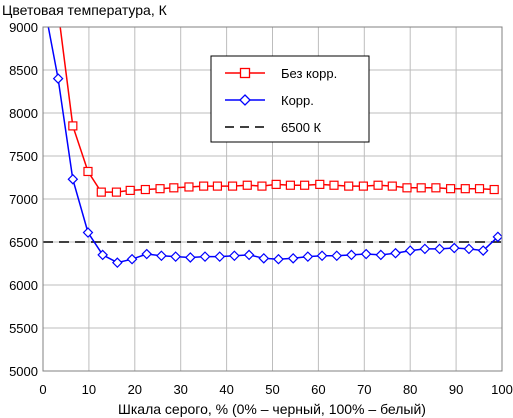 The height and width of the screenshot is (418, 513). I want to click on y-tick-label: 7500, so click(23, 156).